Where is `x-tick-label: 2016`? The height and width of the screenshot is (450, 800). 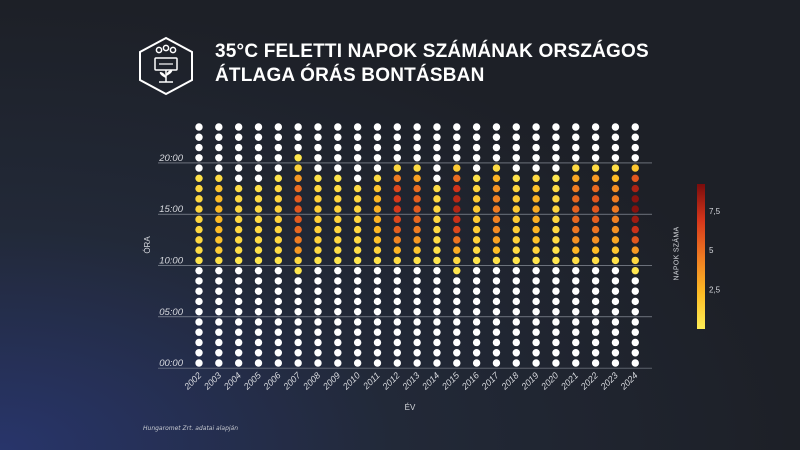
x-tick-label: 2016 is located at coordinates (470, 381).